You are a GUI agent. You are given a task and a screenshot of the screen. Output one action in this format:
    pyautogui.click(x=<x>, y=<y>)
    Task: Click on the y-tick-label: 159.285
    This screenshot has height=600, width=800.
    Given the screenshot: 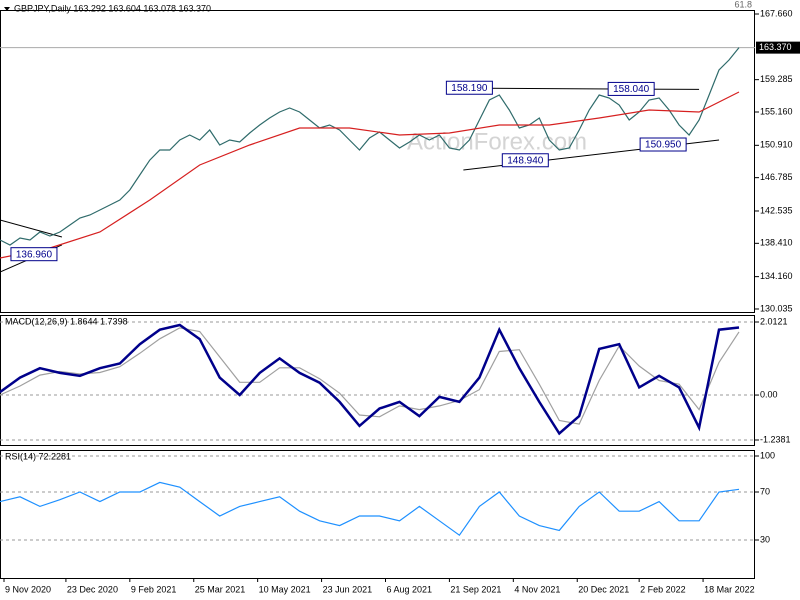 What is the action you would take?
    pyautogui.click(x=776, y=79)
    